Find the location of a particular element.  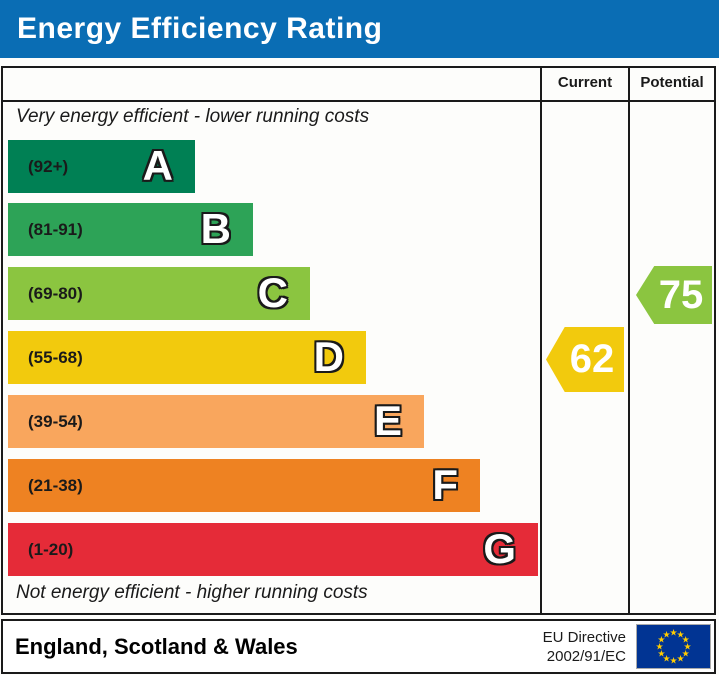

band-range-label: (55-68) is located at coordinates (55, 357).